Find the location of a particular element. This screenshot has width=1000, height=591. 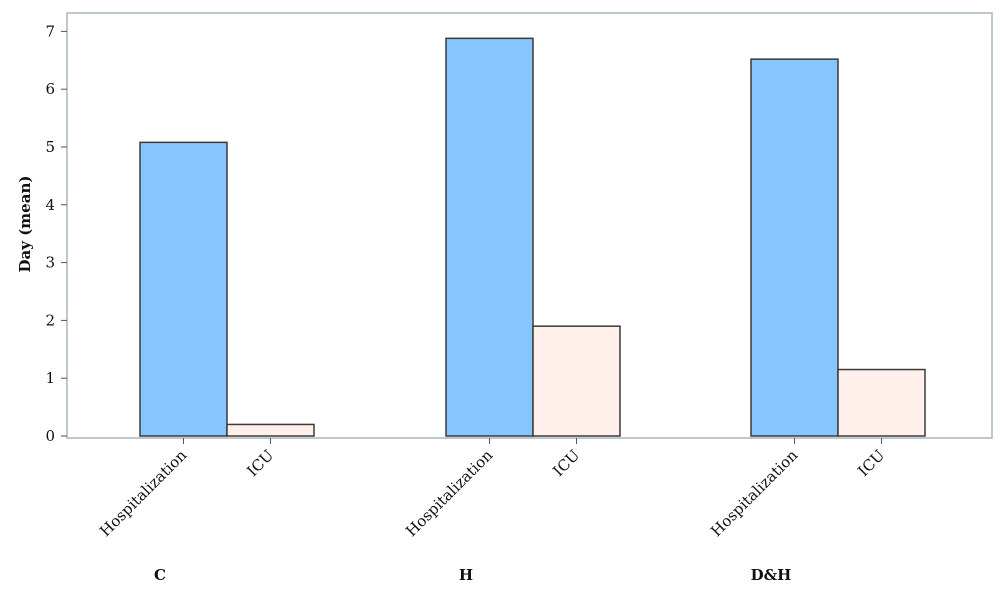

group-label: D&H is located at coordinates (771, 575).